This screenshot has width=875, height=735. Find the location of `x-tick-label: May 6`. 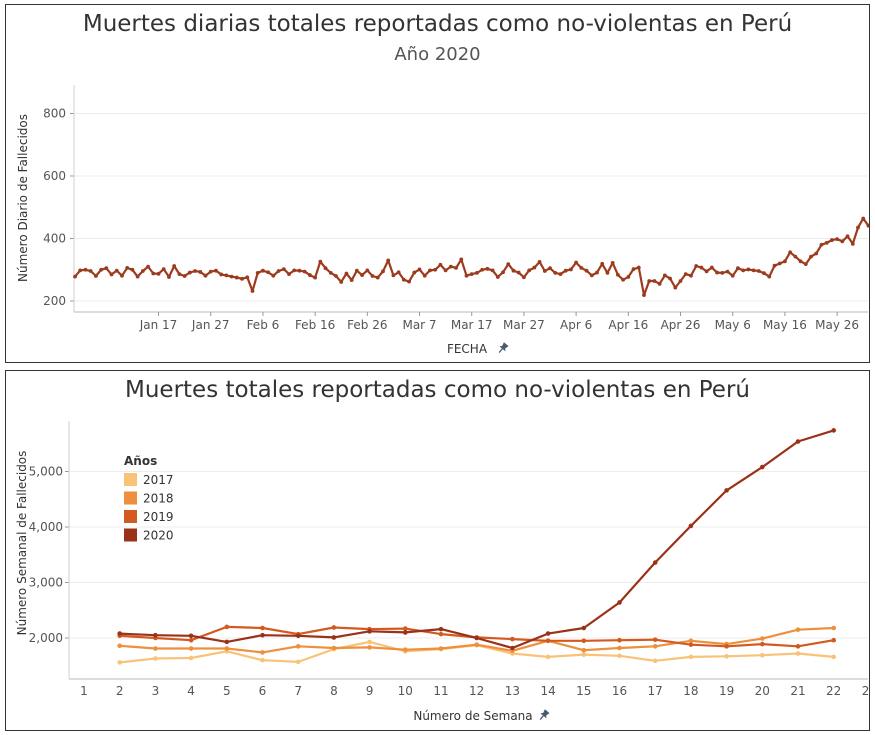

x-tick-label: May 6 is located at coordinates (733, 325).